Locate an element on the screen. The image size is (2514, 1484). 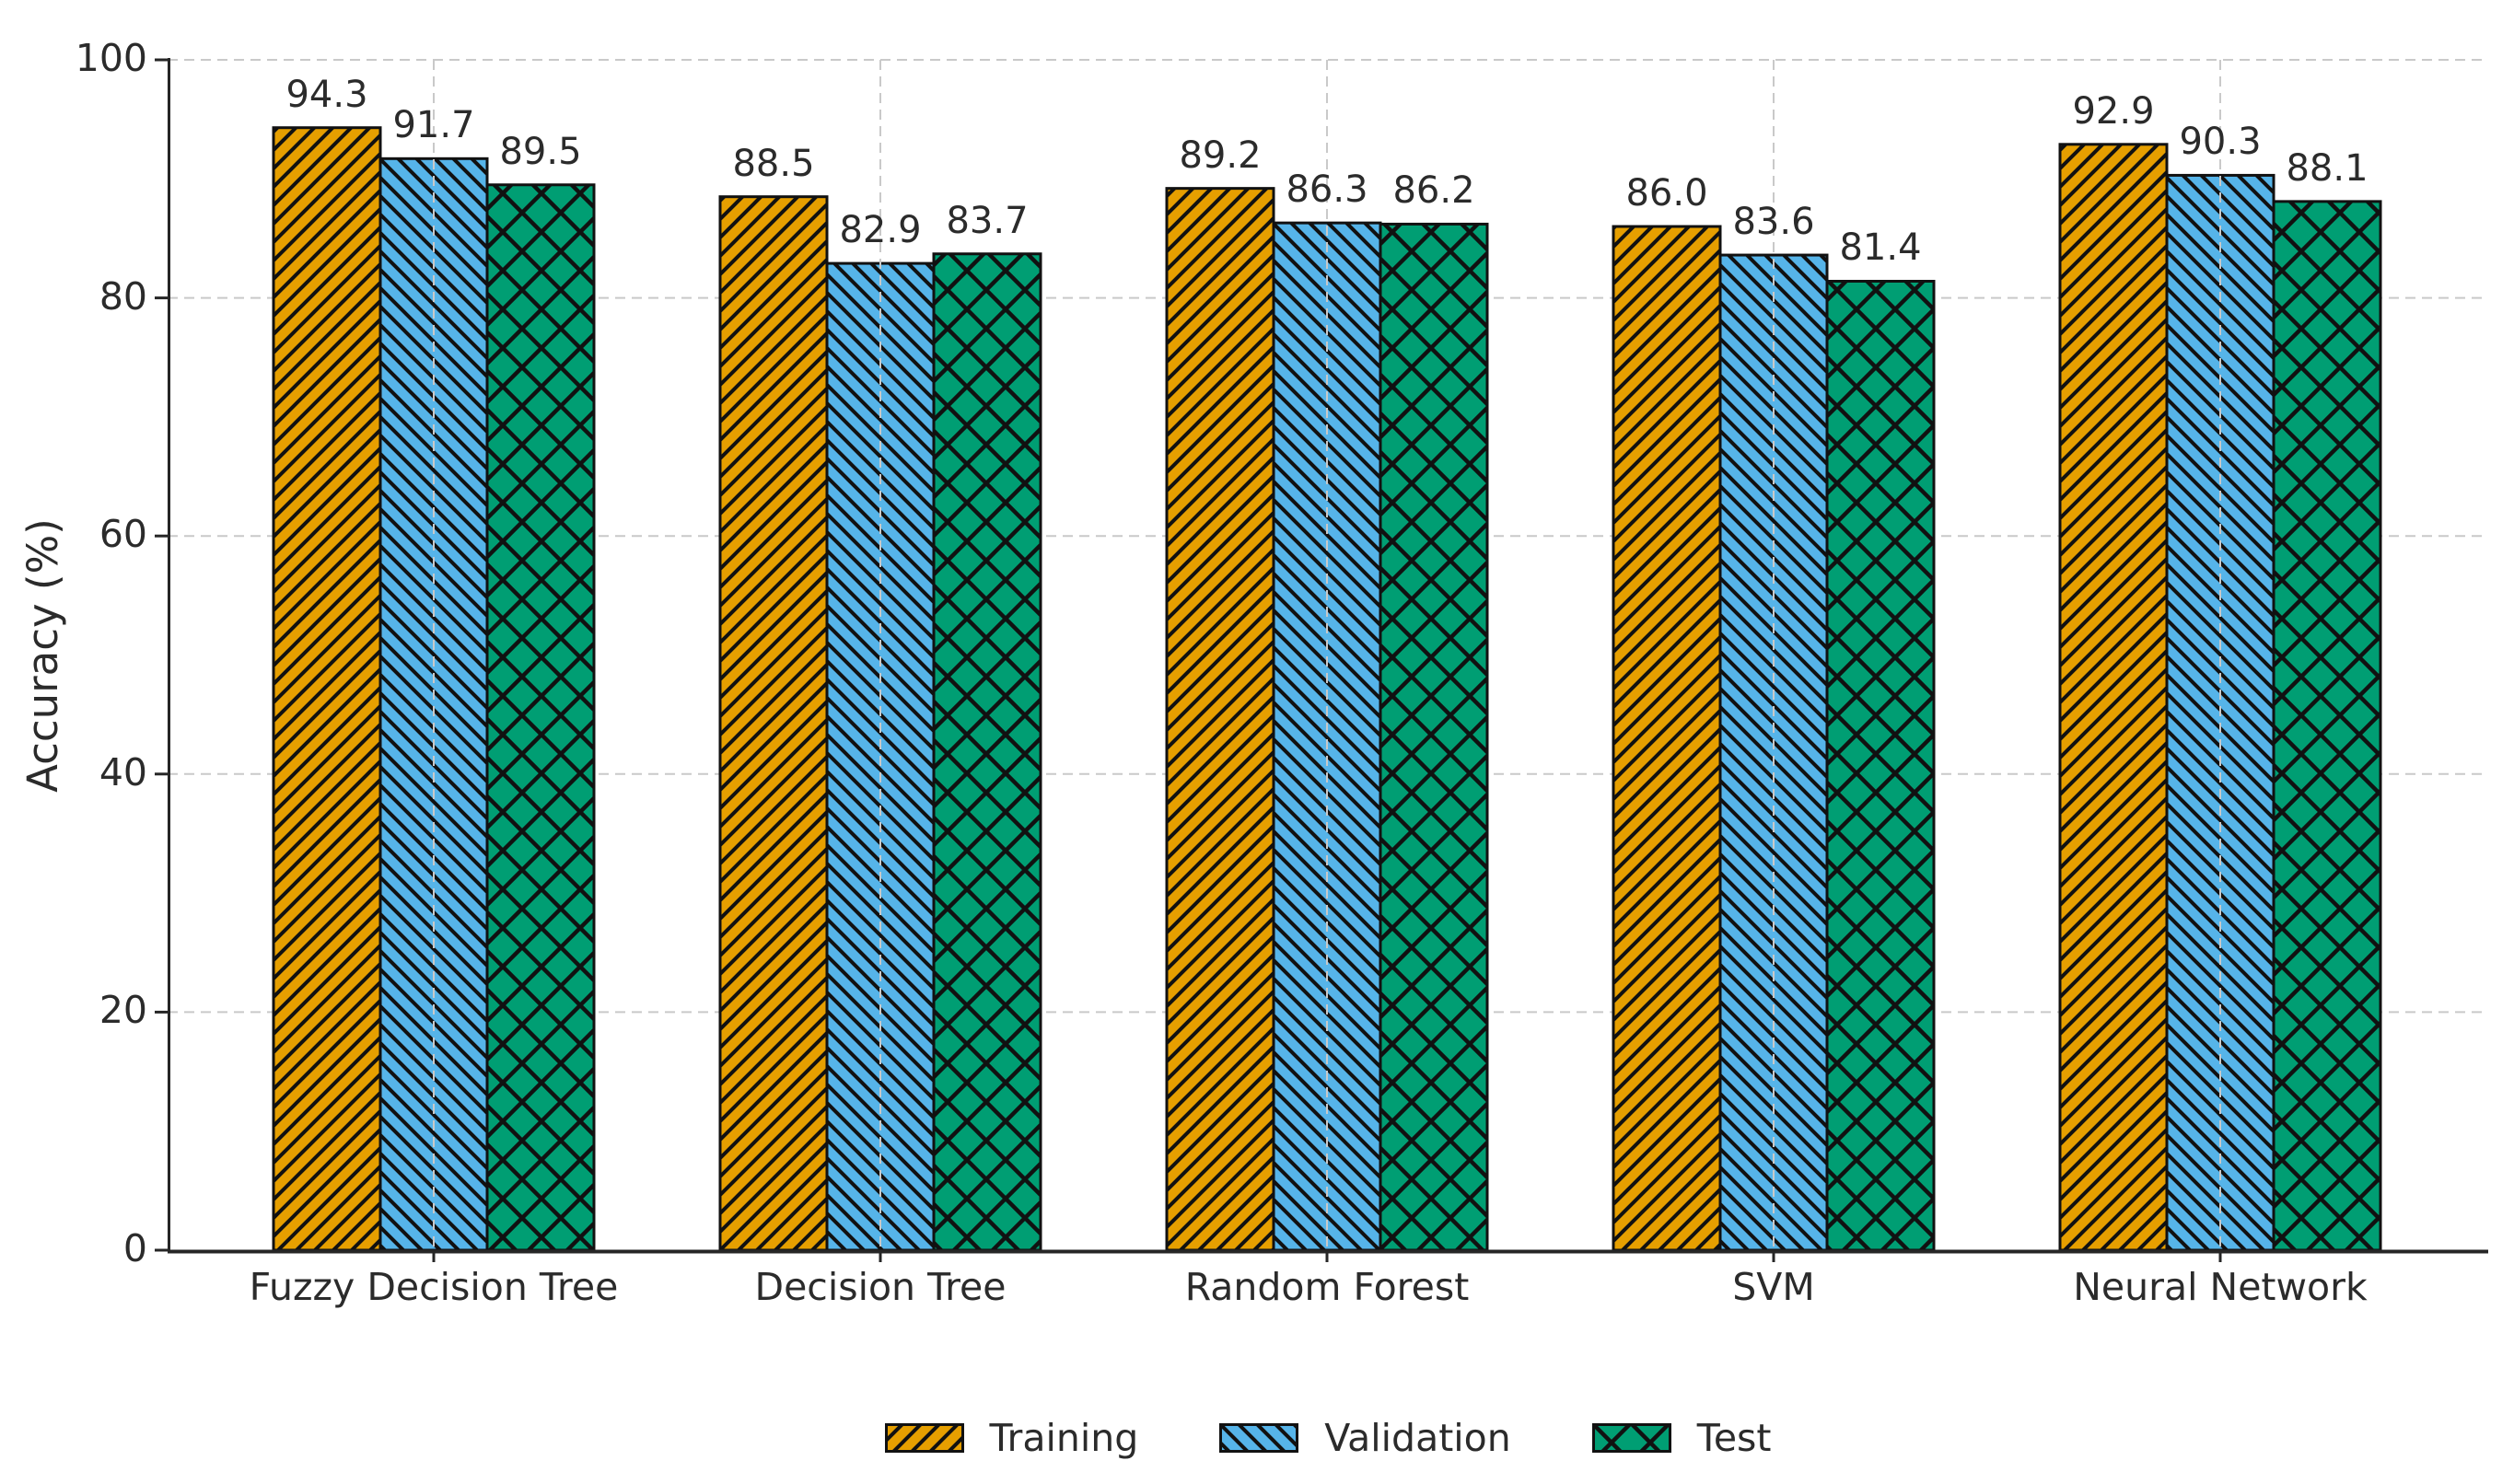
y-tick-label-20: 20 is located at coordinates (123, 1010).